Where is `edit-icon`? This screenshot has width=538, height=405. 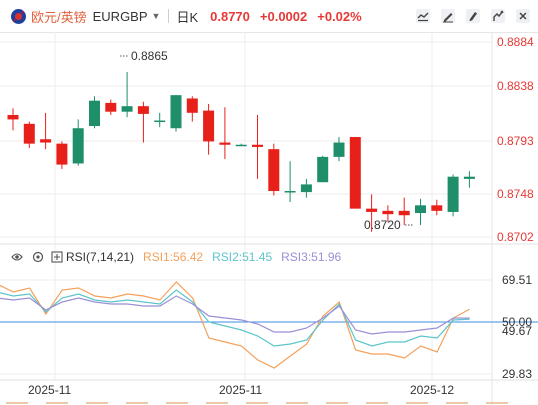
edit-icon is located at coordinates (473, 16).